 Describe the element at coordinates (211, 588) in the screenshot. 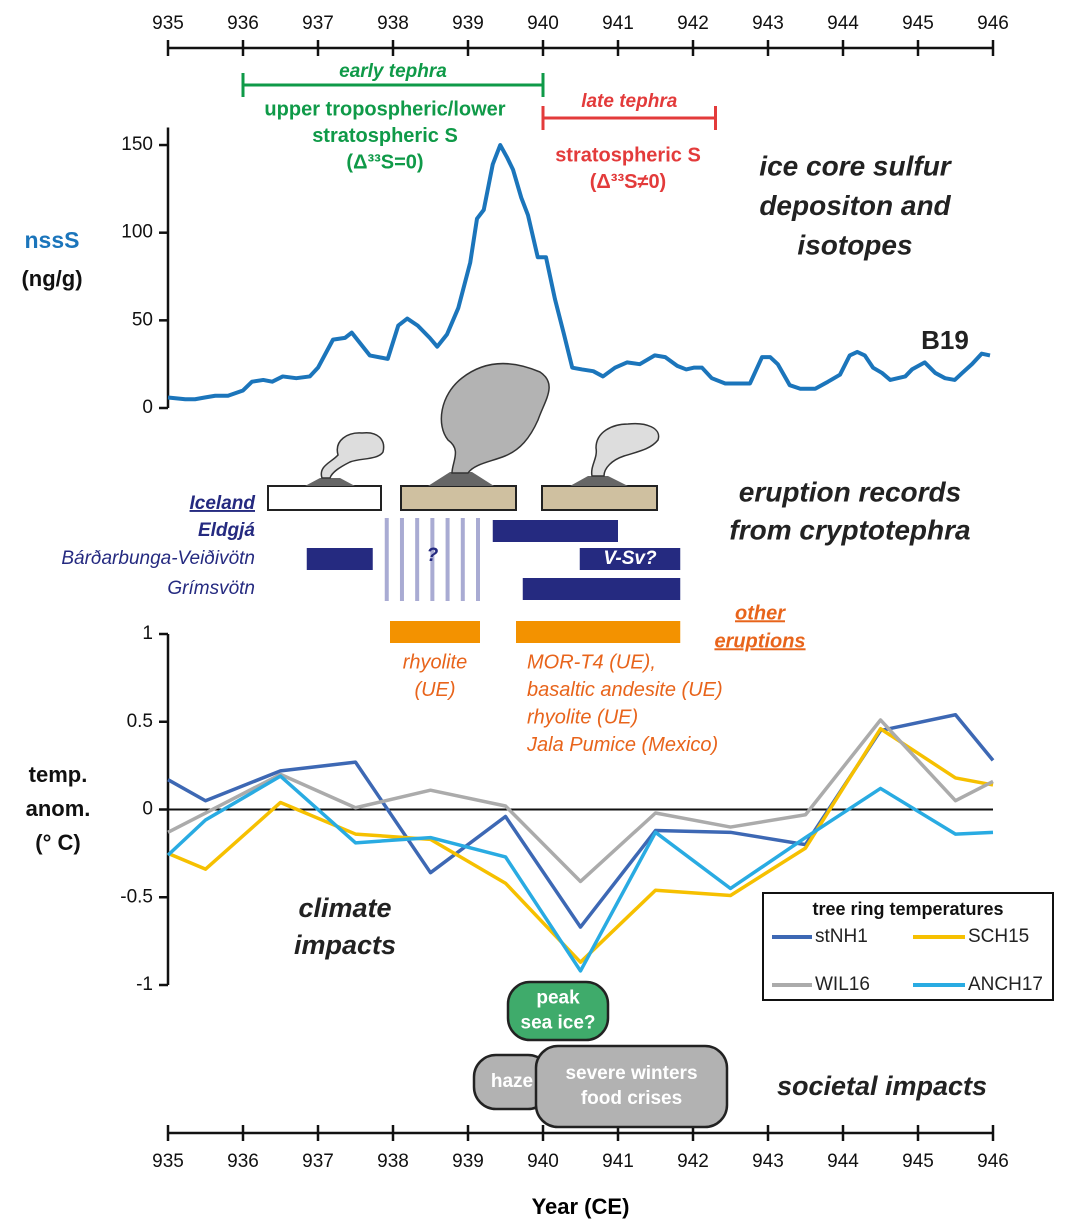

I see `volcano-label: Grímsvötn` at that location.